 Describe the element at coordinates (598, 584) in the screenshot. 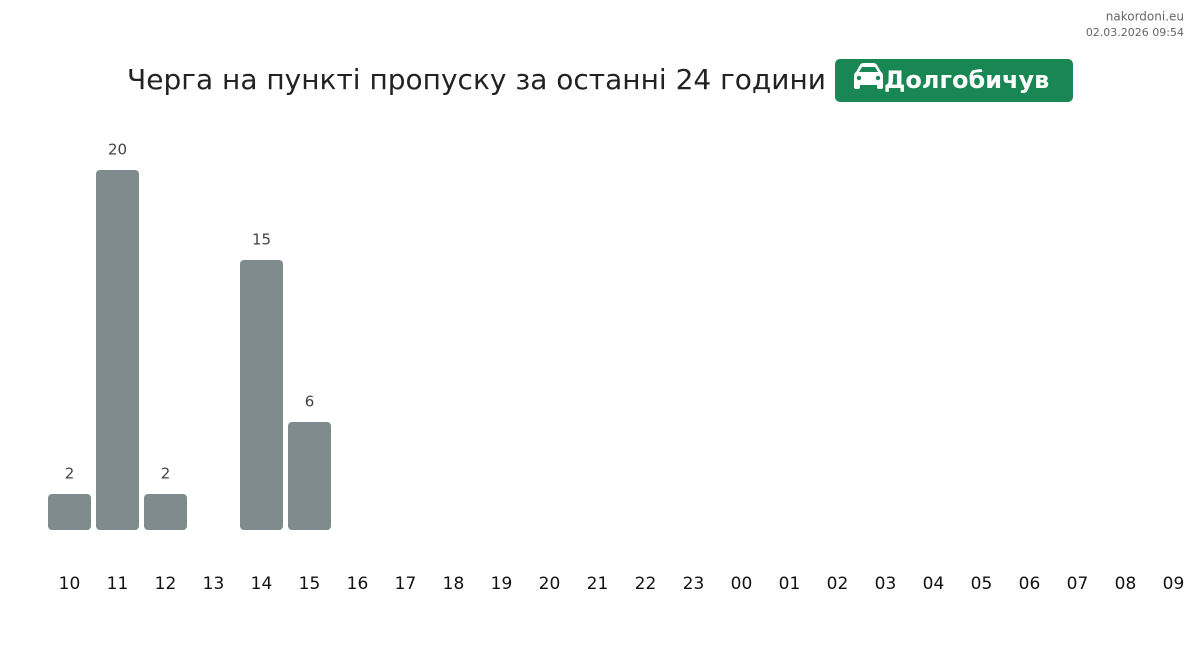

I see `x-tick-label: 21` at that location.